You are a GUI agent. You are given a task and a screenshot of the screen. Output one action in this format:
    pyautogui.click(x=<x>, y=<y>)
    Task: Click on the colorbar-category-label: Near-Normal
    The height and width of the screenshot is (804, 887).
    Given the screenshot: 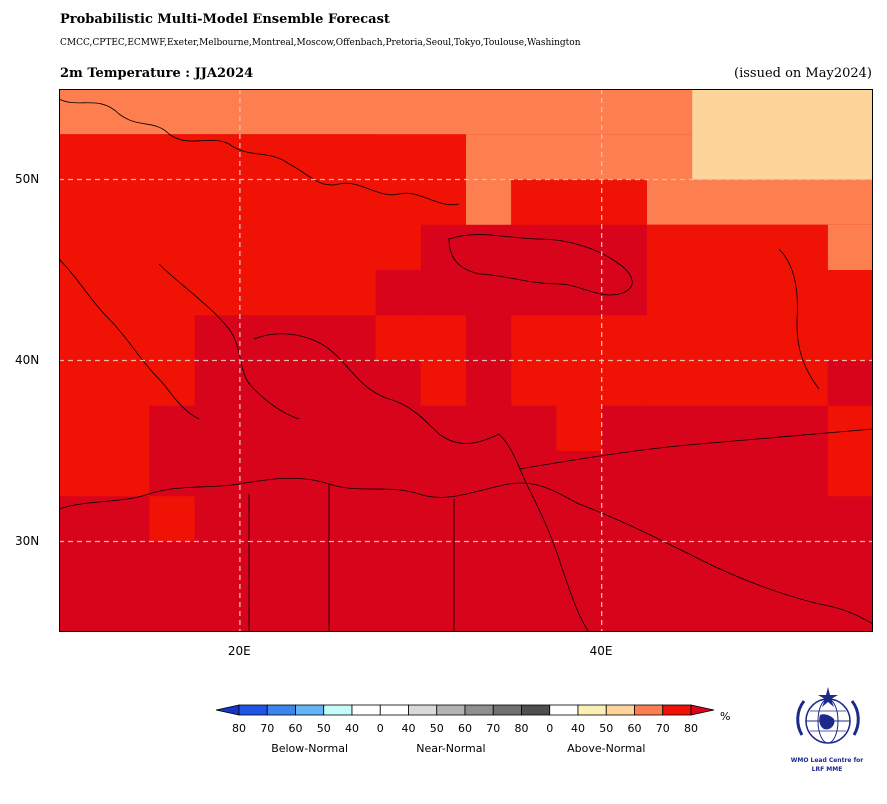 What is the action you would take?
    pyautogui.click(x=451, y=748)
    